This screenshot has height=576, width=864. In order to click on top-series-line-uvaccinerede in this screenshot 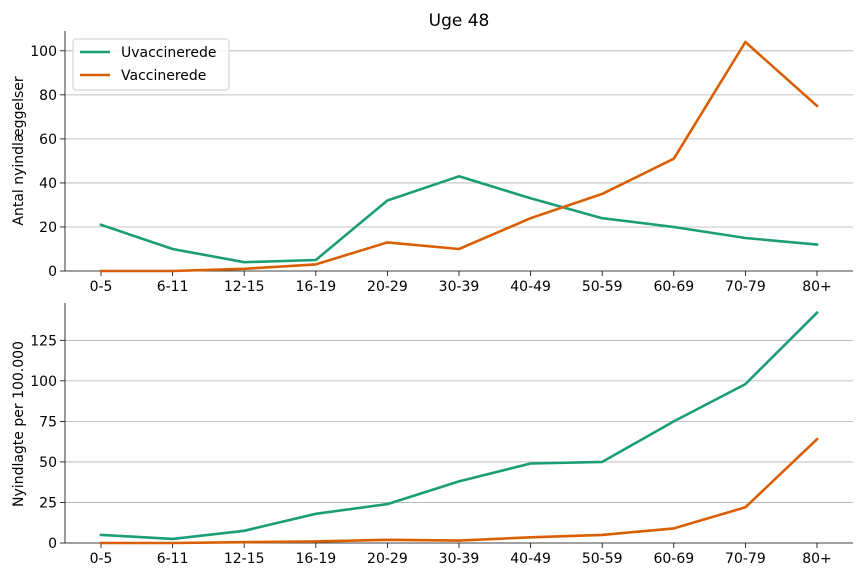, I will do `click(459, 219)`.